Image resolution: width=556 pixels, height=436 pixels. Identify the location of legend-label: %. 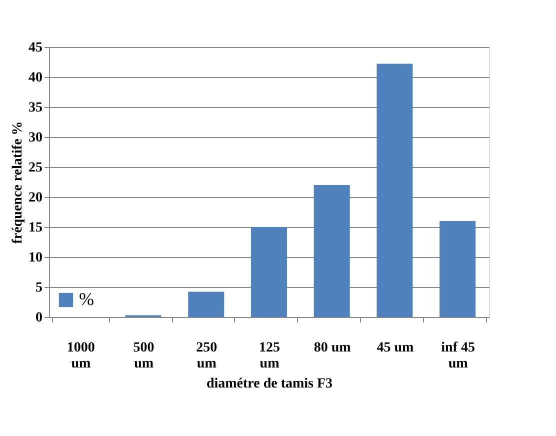
(86, 299).